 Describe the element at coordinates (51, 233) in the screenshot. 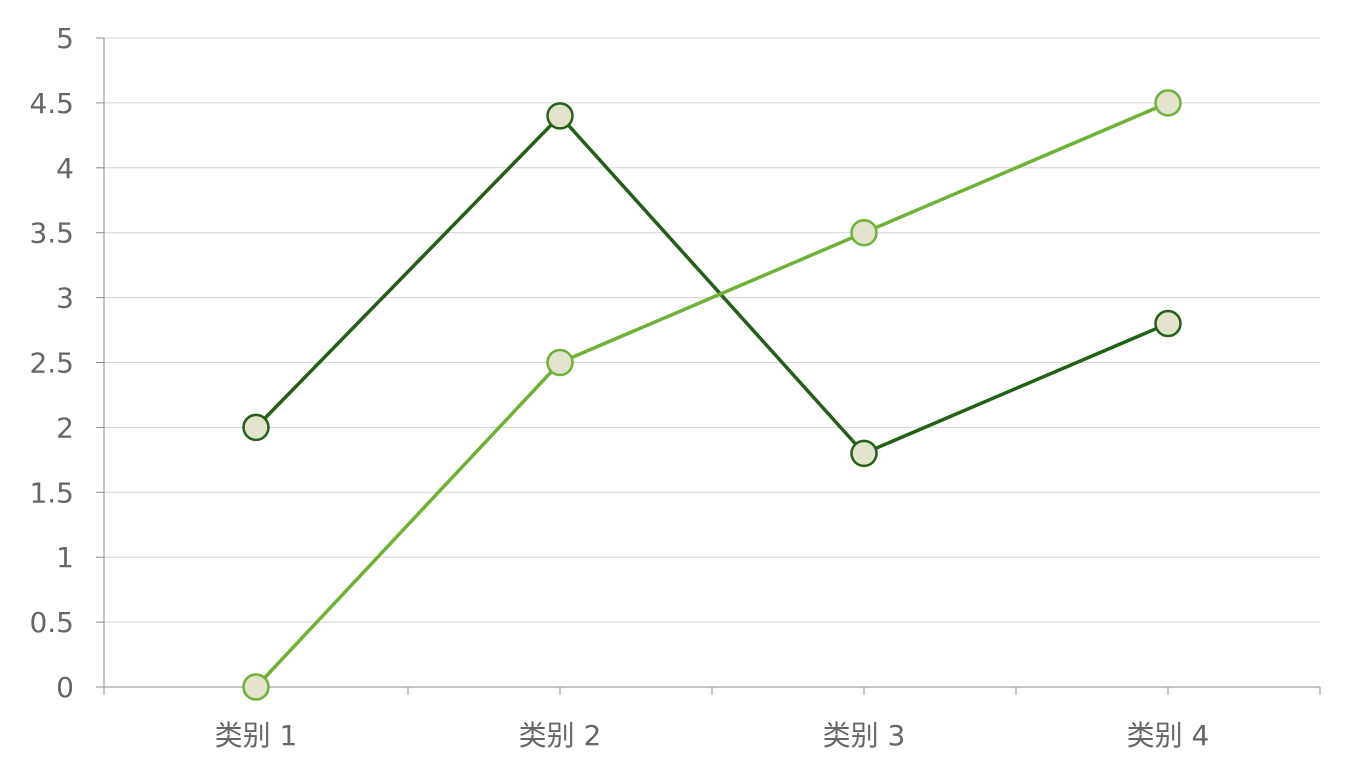

I see `y-tick-label: 3.5` at that location.